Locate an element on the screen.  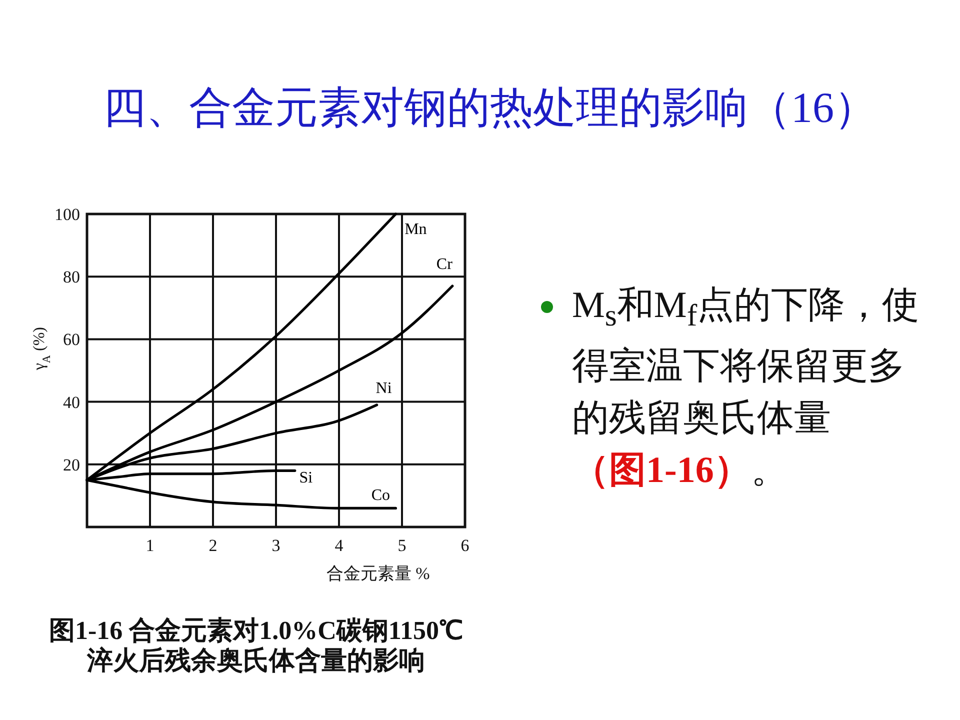
x-tick-label: 2 is located at coordinates (213, 545).